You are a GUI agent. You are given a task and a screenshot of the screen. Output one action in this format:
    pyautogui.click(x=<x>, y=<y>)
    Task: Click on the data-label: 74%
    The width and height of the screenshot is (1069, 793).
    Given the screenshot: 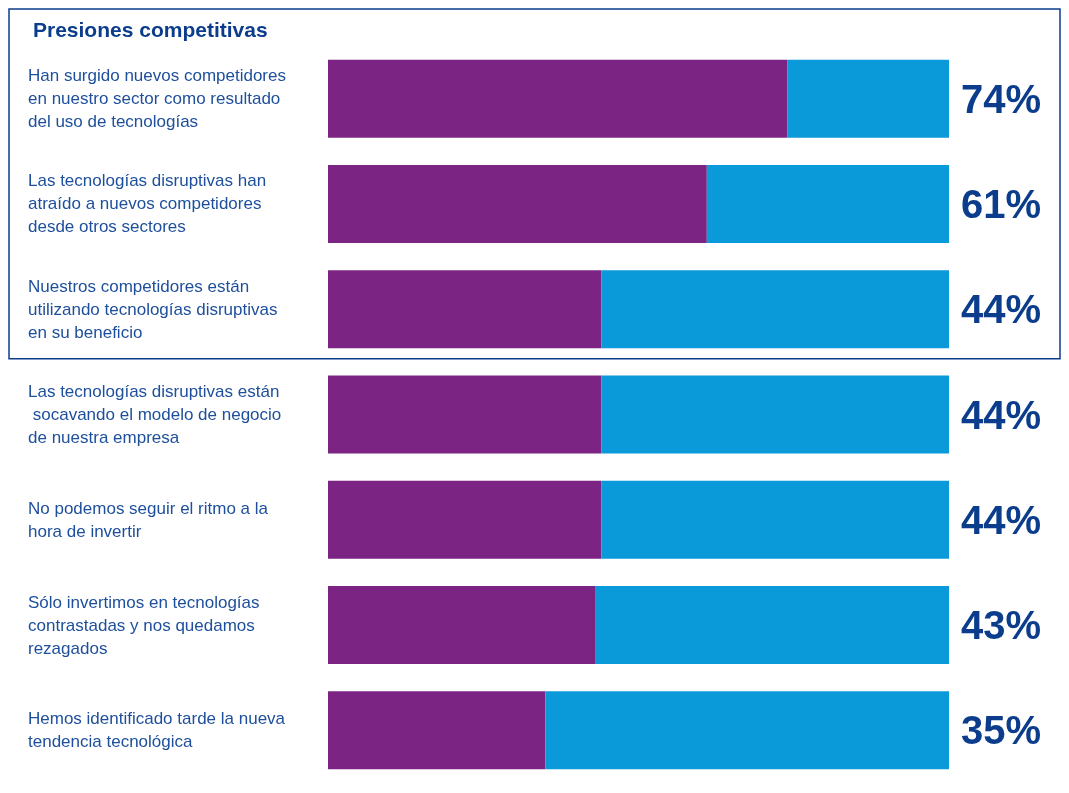 What is the action you would take?
    pyautogui.click(x=1001, y=98)
    